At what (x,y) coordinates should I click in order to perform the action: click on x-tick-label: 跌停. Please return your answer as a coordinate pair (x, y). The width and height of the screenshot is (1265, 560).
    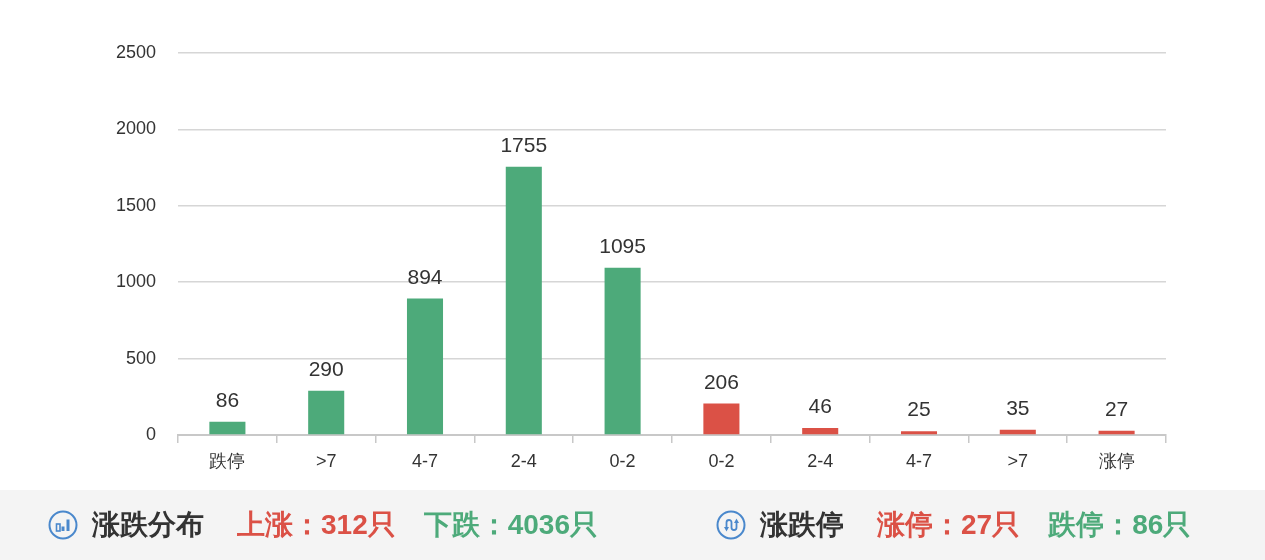
    Looking at the image, I should click on (227, 460).